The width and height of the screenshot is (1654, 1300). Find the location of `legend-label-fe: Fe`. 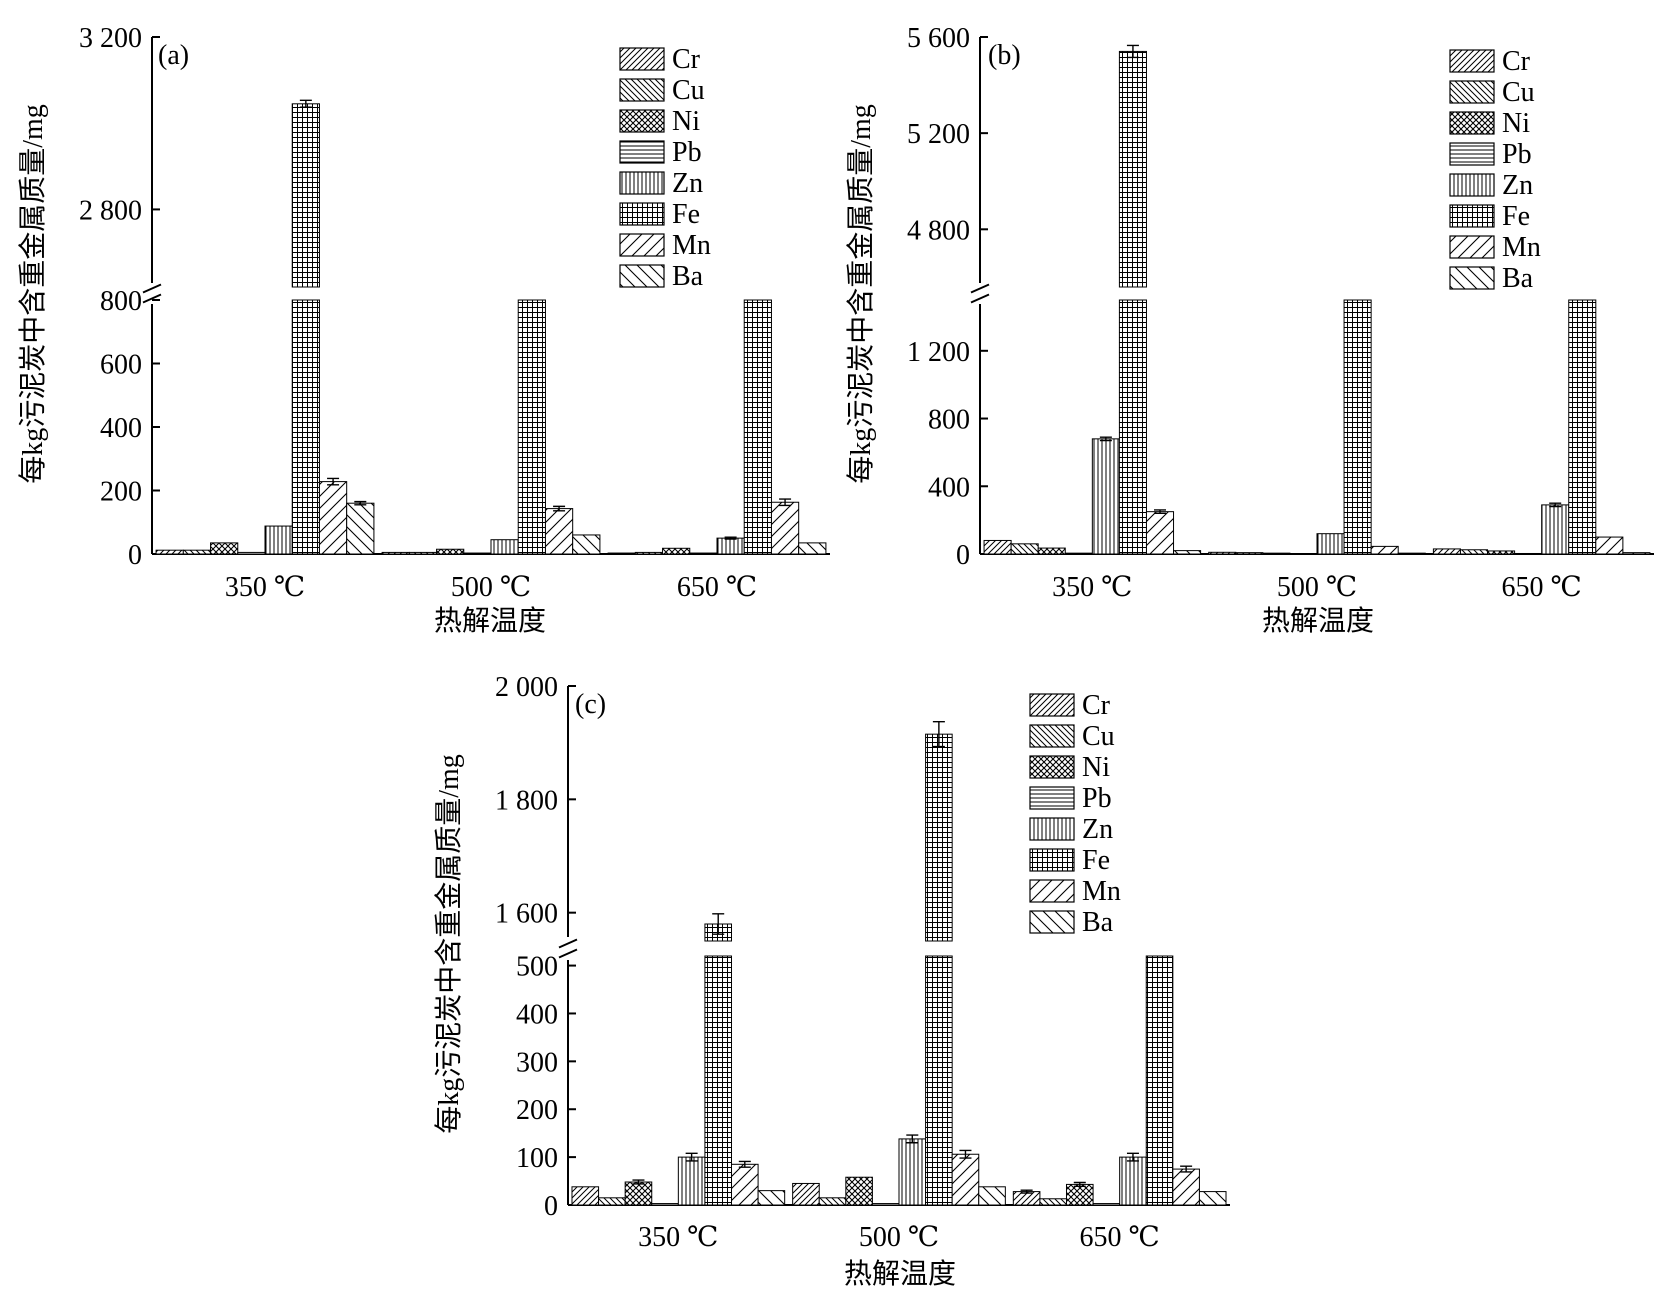

legend-label-fe: Fe is located at coordinates (1096, 860).